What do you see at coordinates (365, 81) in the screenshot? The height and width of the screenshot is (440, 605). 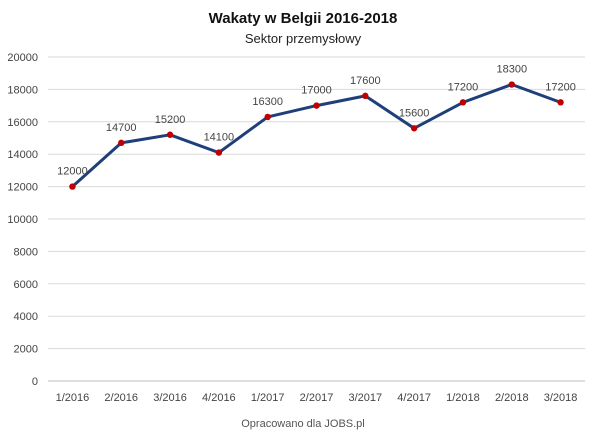 I see `data-label: 17600` at bounding box center [365, 81].